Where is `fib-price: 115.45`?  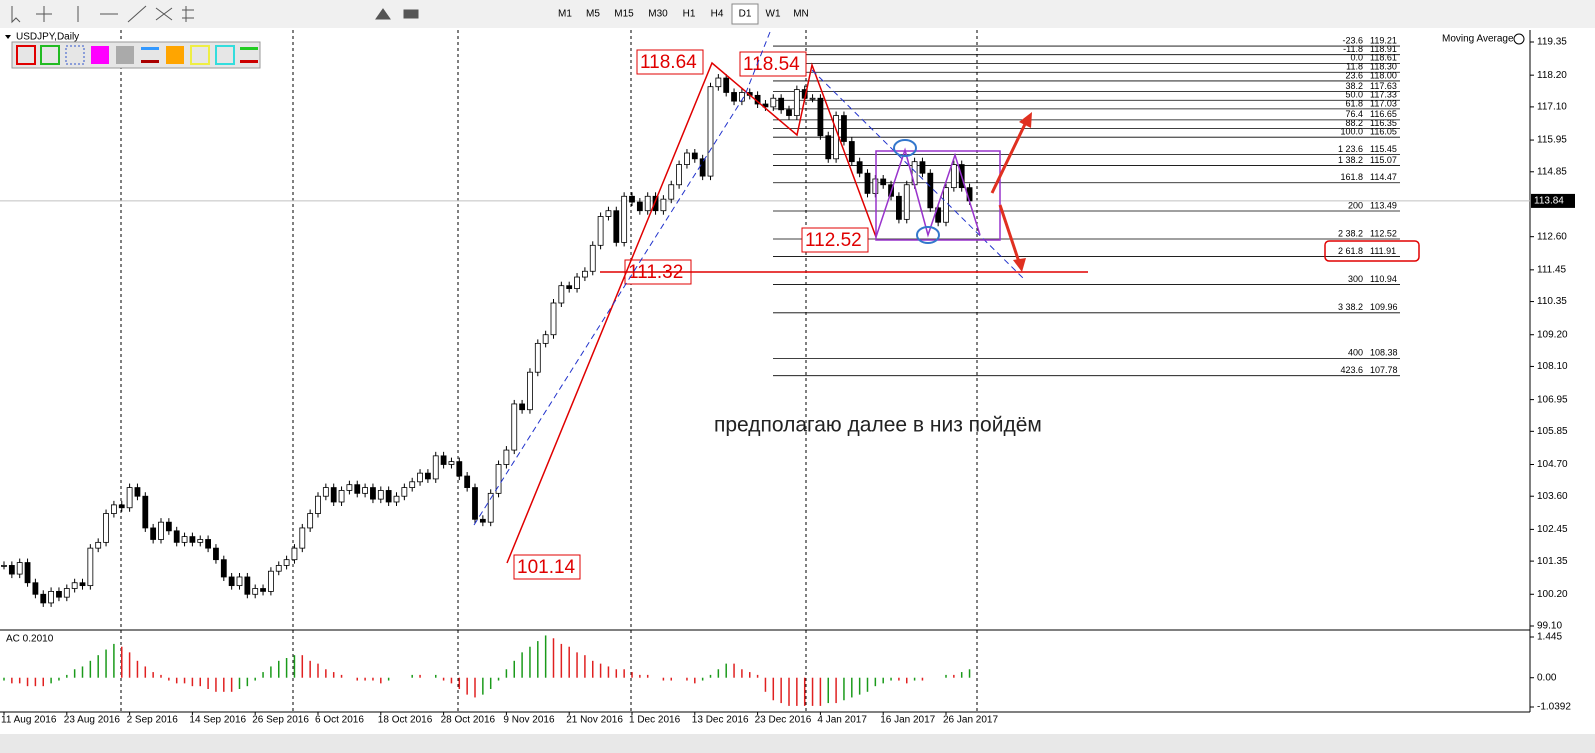 fib-price: 115.45 is located at coordinates (1383, 149).